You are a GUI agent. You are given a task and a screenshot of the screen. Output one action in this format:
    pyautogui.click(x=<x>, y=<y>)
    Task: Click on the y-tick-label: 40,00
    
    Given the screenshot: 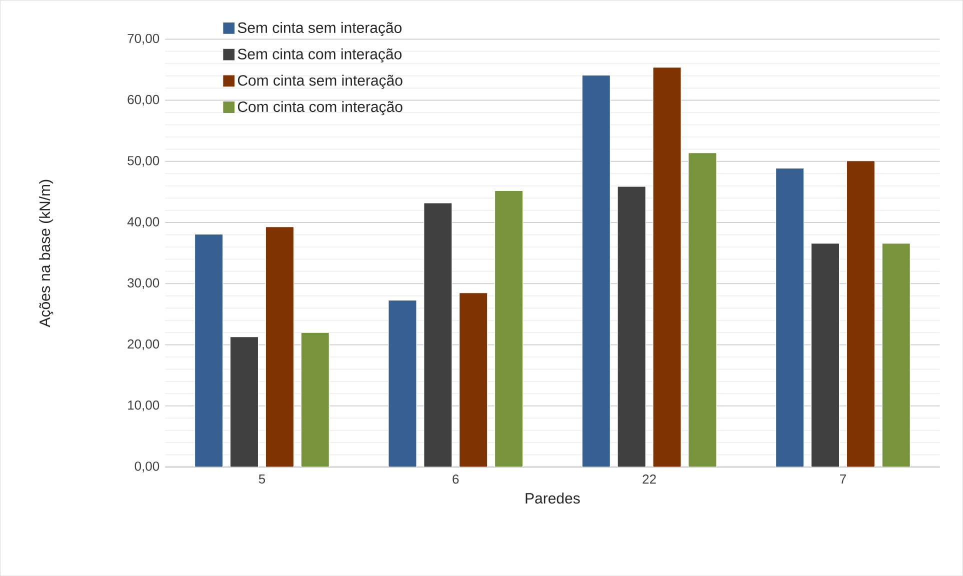 What is the action you would take?
    pyautogui.click(x=143, y=222)
    